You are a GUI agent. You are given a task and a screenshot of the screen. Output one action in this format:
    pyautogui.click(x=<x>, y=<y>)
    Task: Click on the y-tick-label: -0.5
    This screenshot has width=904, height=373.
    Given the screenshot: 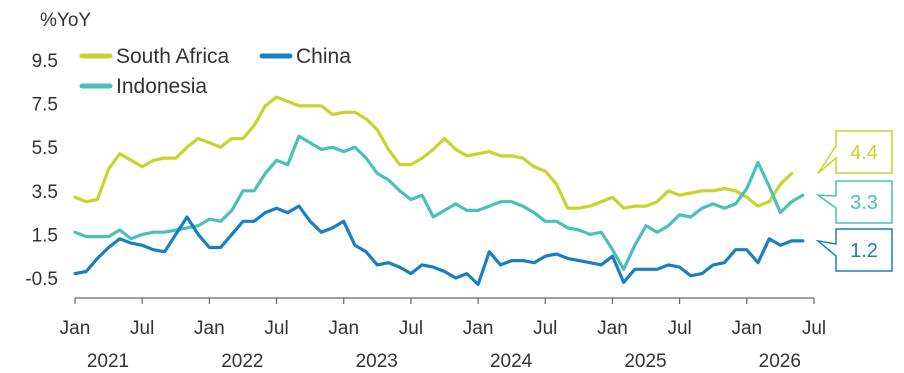 What is the action you would take?
    pyautogui.click(x=41, y=279)
    